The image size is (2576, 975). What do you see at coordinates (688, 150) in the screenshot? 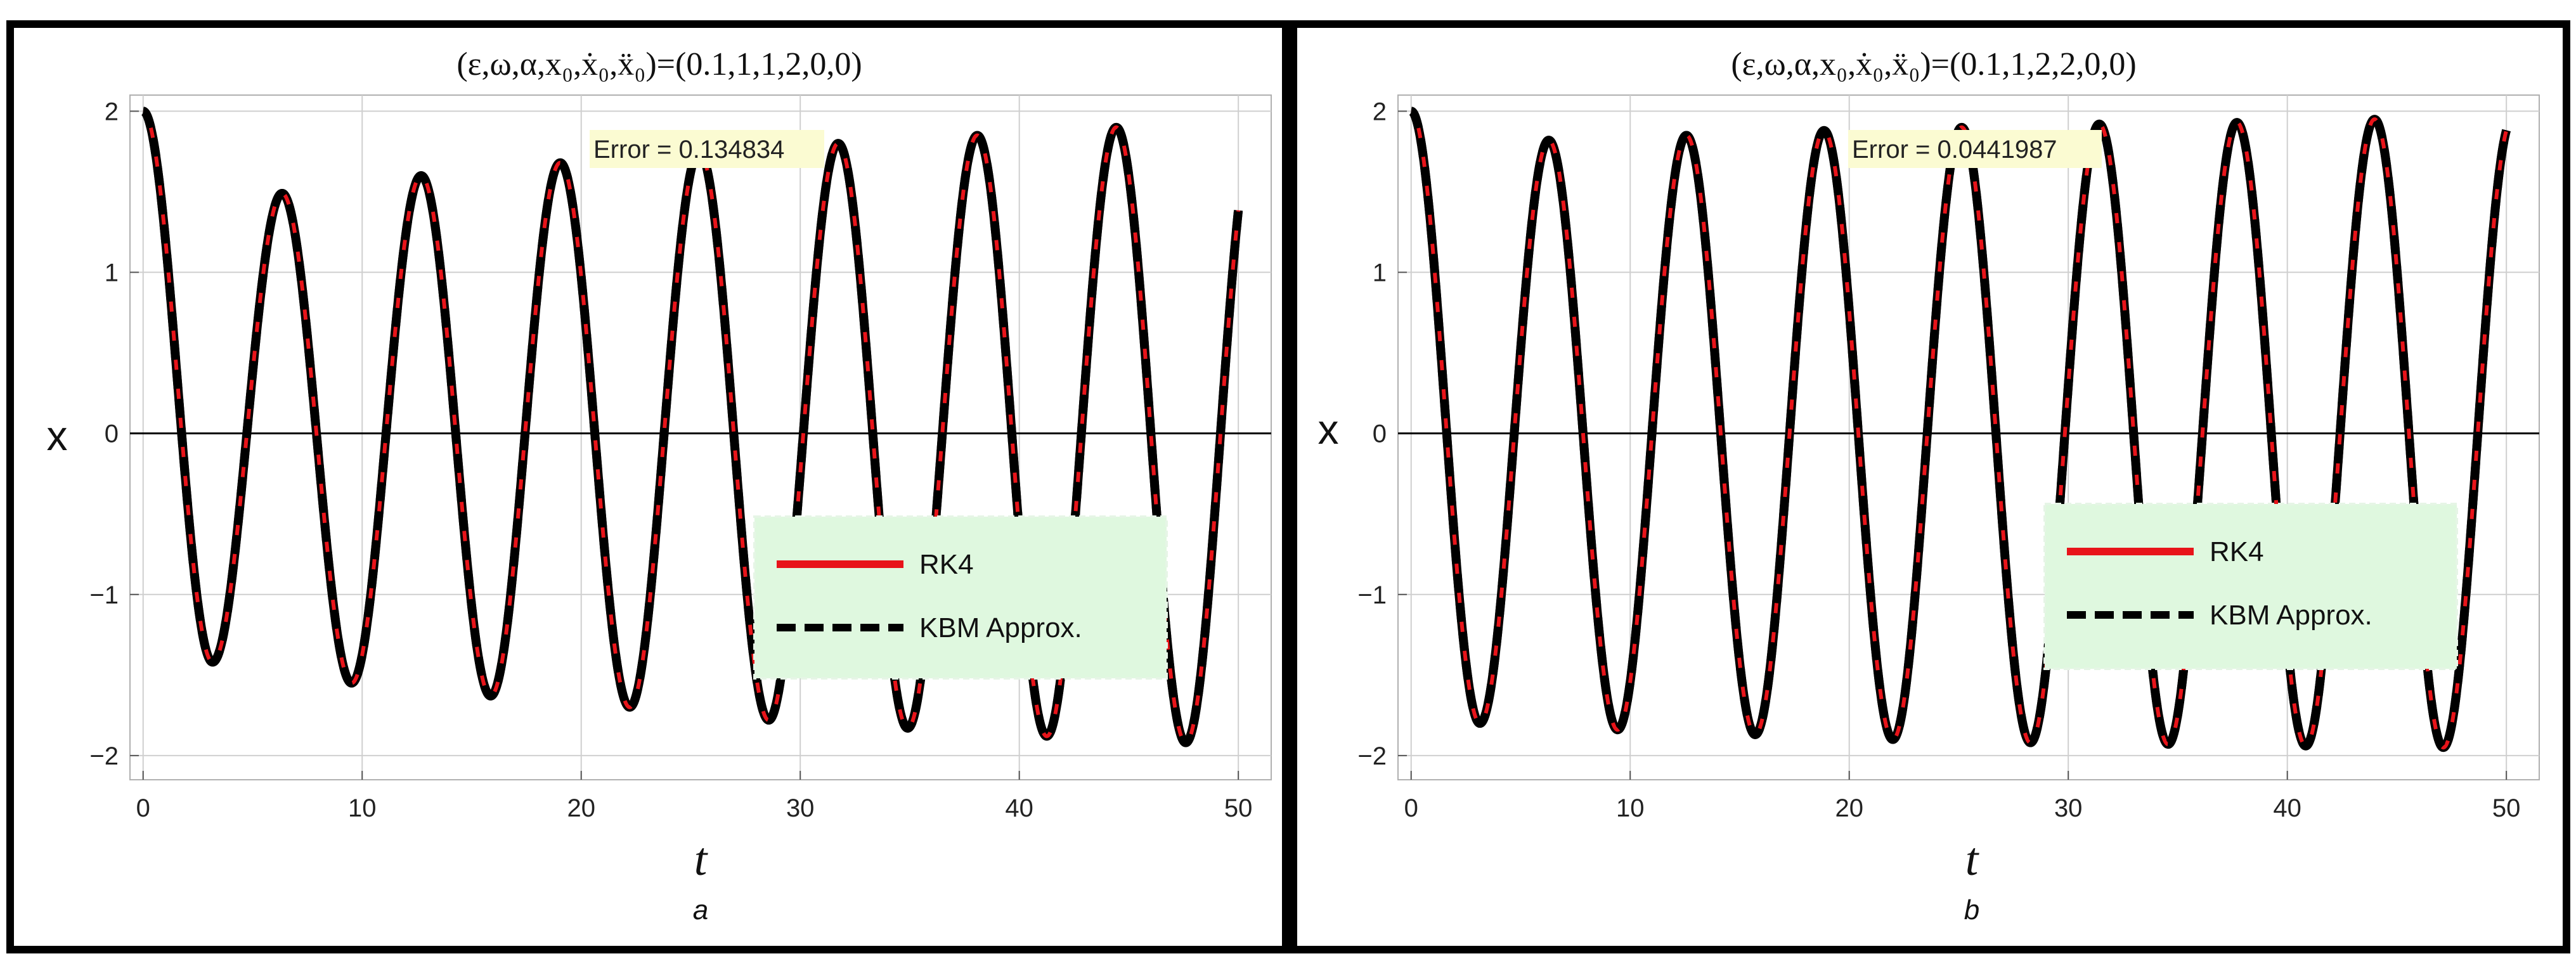
I see `panel-a-error-label: Error = 0.134834` at bounding box center [688, 150].